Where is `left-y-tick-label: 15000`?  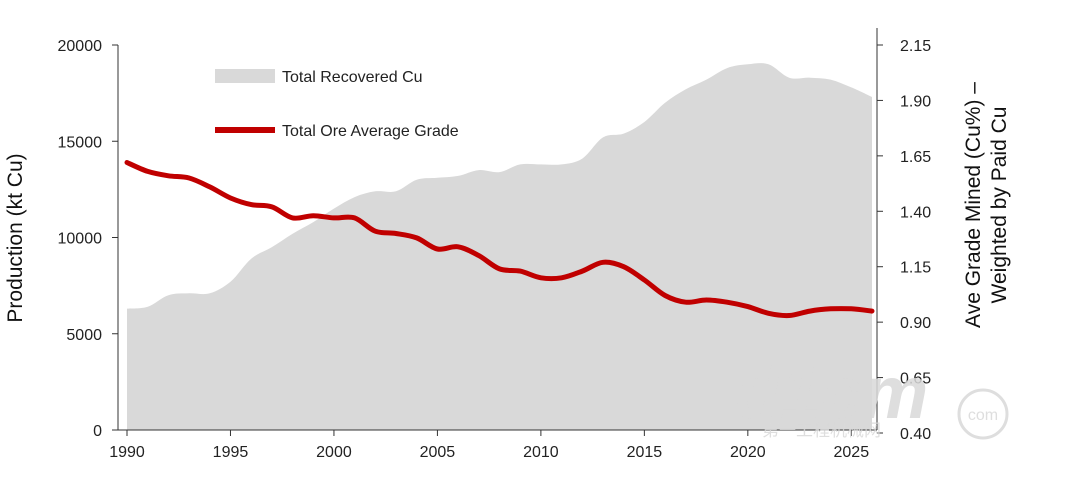 left-y-tick-label: 15000 is located at coordinates (80, 142).